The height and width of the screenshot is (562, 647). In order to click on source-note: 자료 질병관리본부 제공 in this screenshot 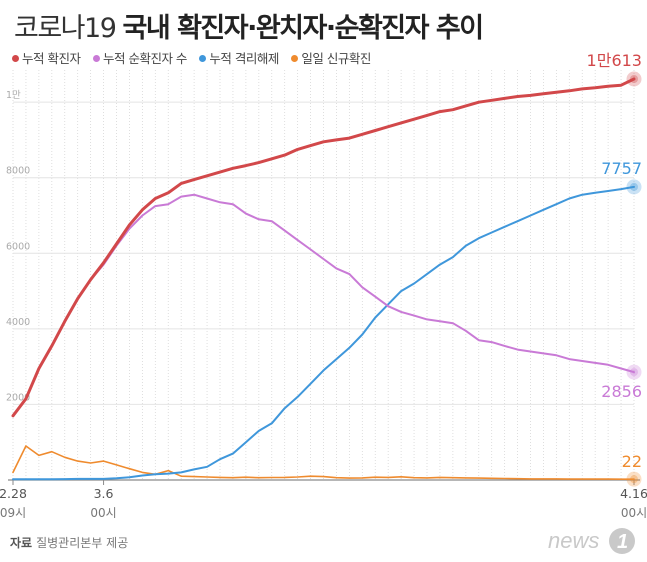, I will do `click(69, 542)`.